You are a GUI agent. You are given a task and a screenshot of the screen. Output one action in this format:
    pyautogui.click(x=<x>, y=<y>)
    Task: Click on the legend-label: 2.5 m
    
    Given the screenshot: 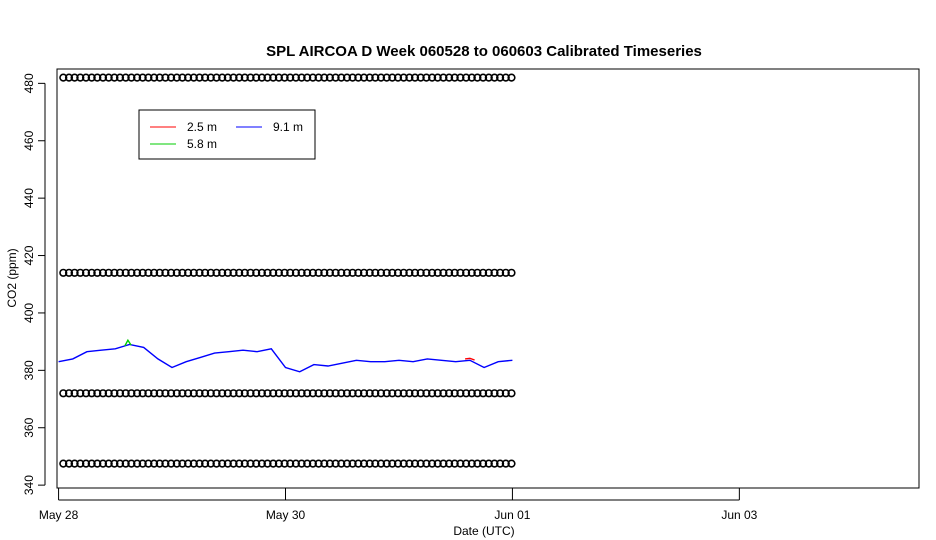 What is the action you would take?
    pyautogui.click(x=202, y=127)
    